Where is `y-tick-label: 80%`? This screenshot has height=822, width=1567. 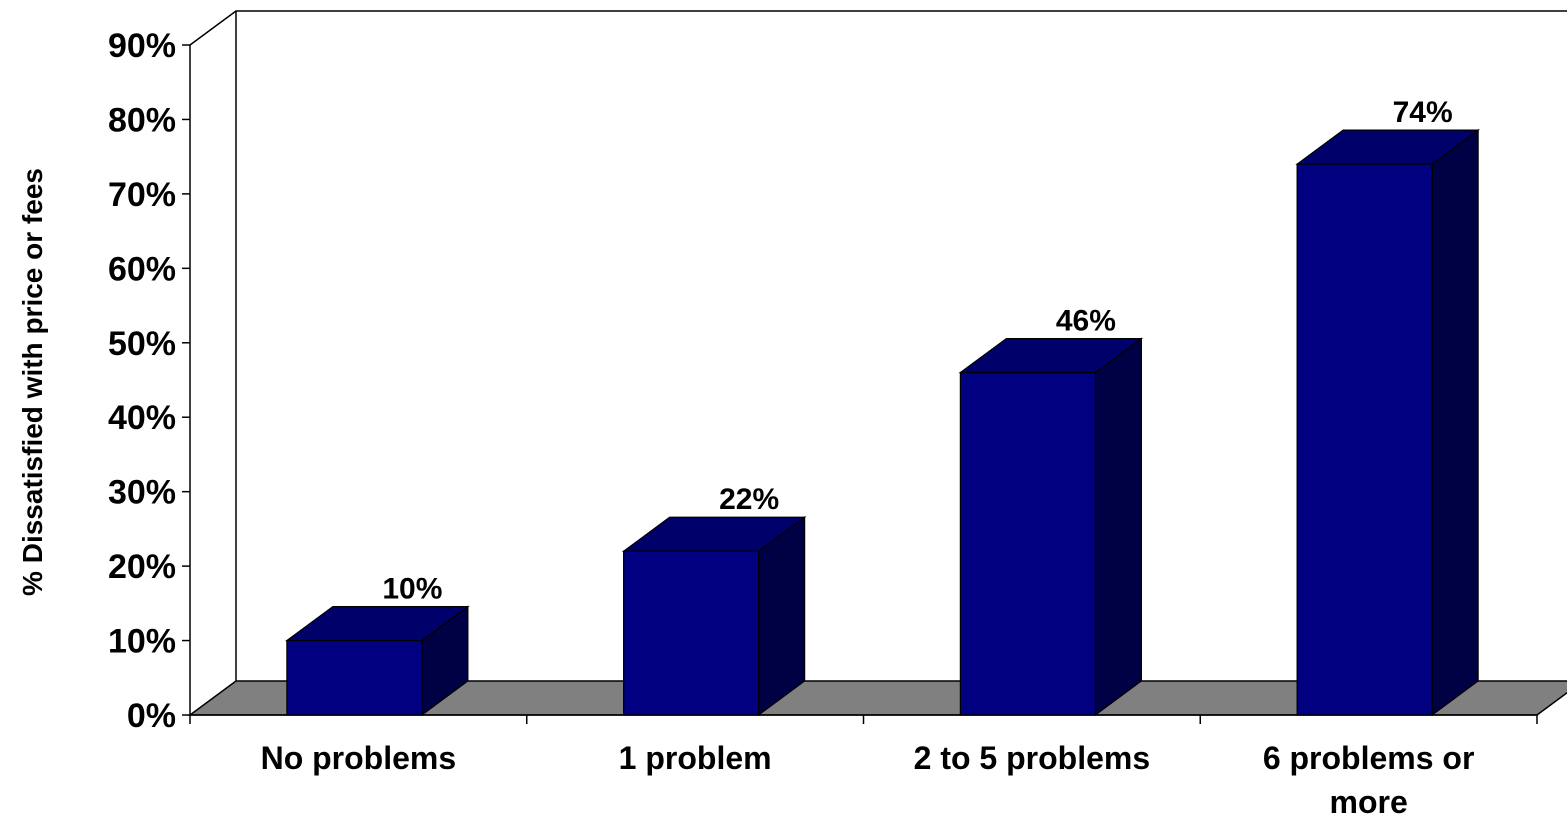 y-tick-label: 80% is located at coordinates (142, 120).